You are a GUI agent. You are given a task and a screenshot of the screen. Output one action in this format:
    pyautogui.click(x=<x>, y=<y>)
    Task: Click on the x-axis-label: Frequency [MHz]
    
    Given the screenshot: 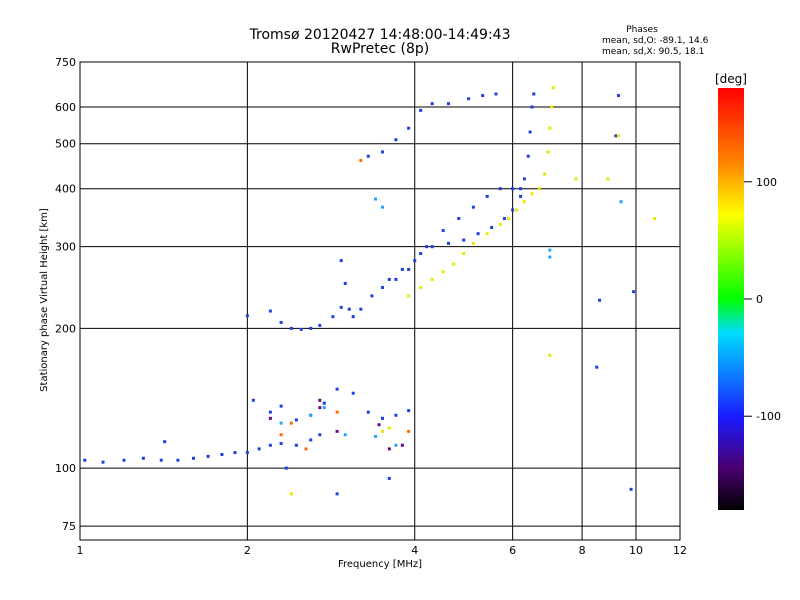 What is the action you would take?
    pyautogui.click(x=380, y=564)
    